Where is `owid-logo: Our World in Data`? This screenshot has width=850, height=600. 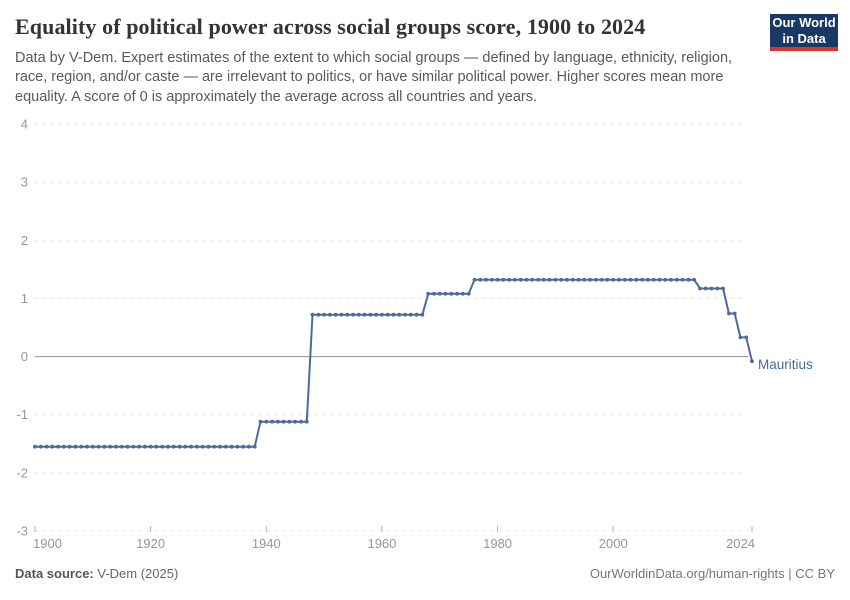 owid-logo: Our World in Data is located at coordinates (804, 32).